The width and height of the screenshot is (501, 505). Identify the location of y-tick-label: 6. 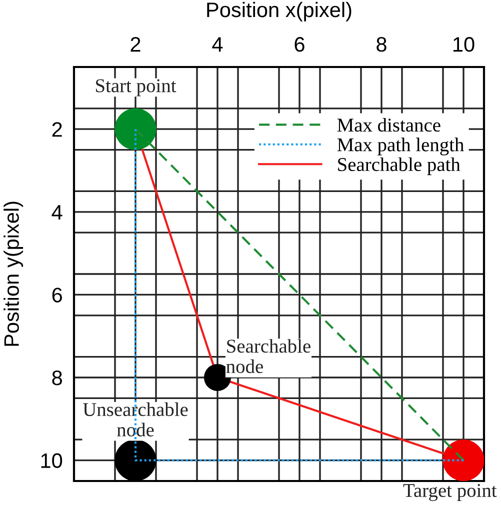
(57, 295).